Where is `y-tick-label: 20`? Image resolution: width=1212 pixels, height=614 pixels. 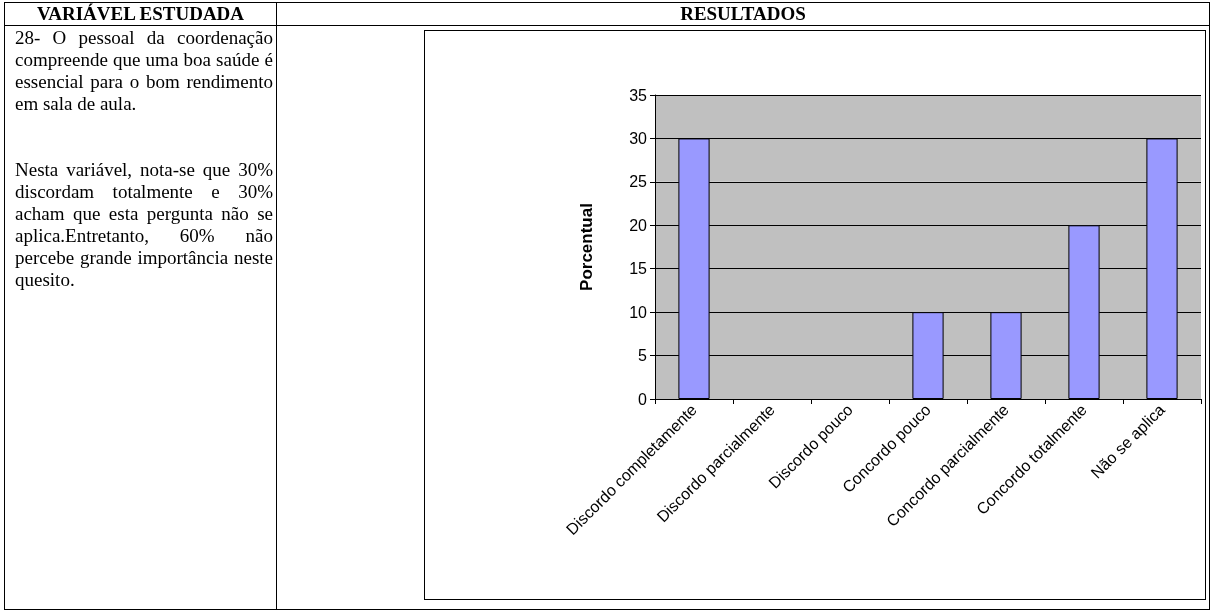 y-tick-label: 20 is located at coordinates (638, 225).